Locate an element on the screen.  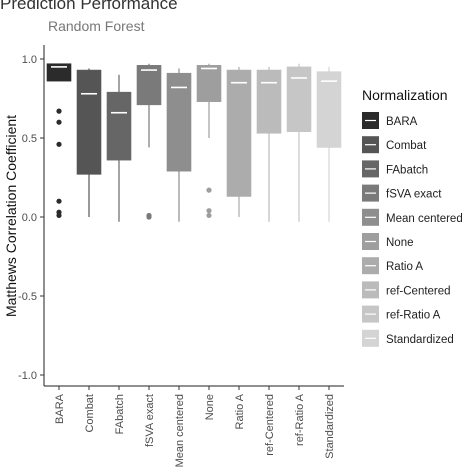
legend-entry-label: ref-Ratio A is located at coordinates (413, 316).